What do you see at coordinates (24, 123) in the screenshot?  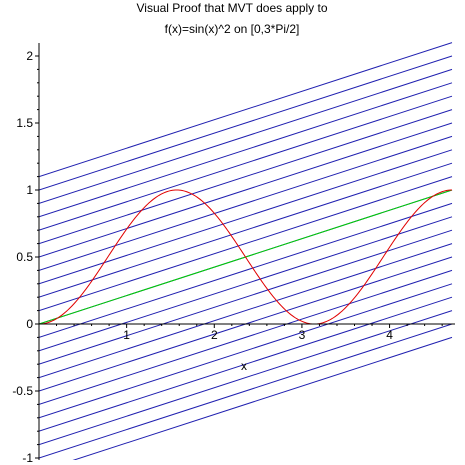 I see `y-tick-label: 1.5` at bounding box center [24, 123].